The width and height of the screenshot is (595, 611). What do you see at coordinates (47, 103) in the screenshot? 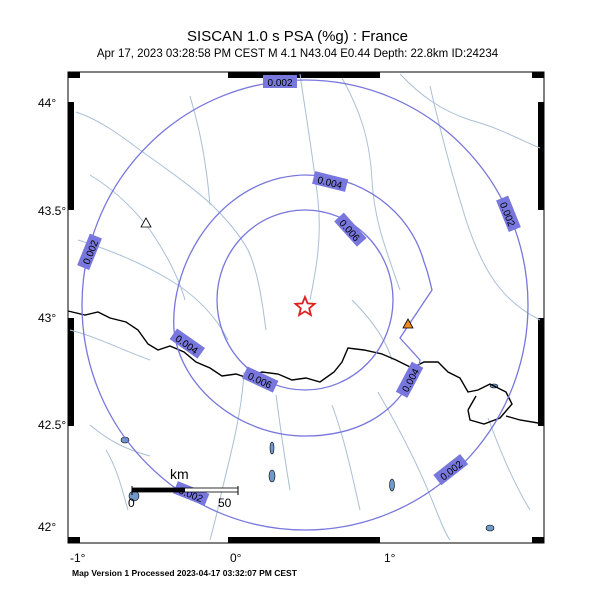
I see `lat-tick: 44°` at bounding box center [47, 103].